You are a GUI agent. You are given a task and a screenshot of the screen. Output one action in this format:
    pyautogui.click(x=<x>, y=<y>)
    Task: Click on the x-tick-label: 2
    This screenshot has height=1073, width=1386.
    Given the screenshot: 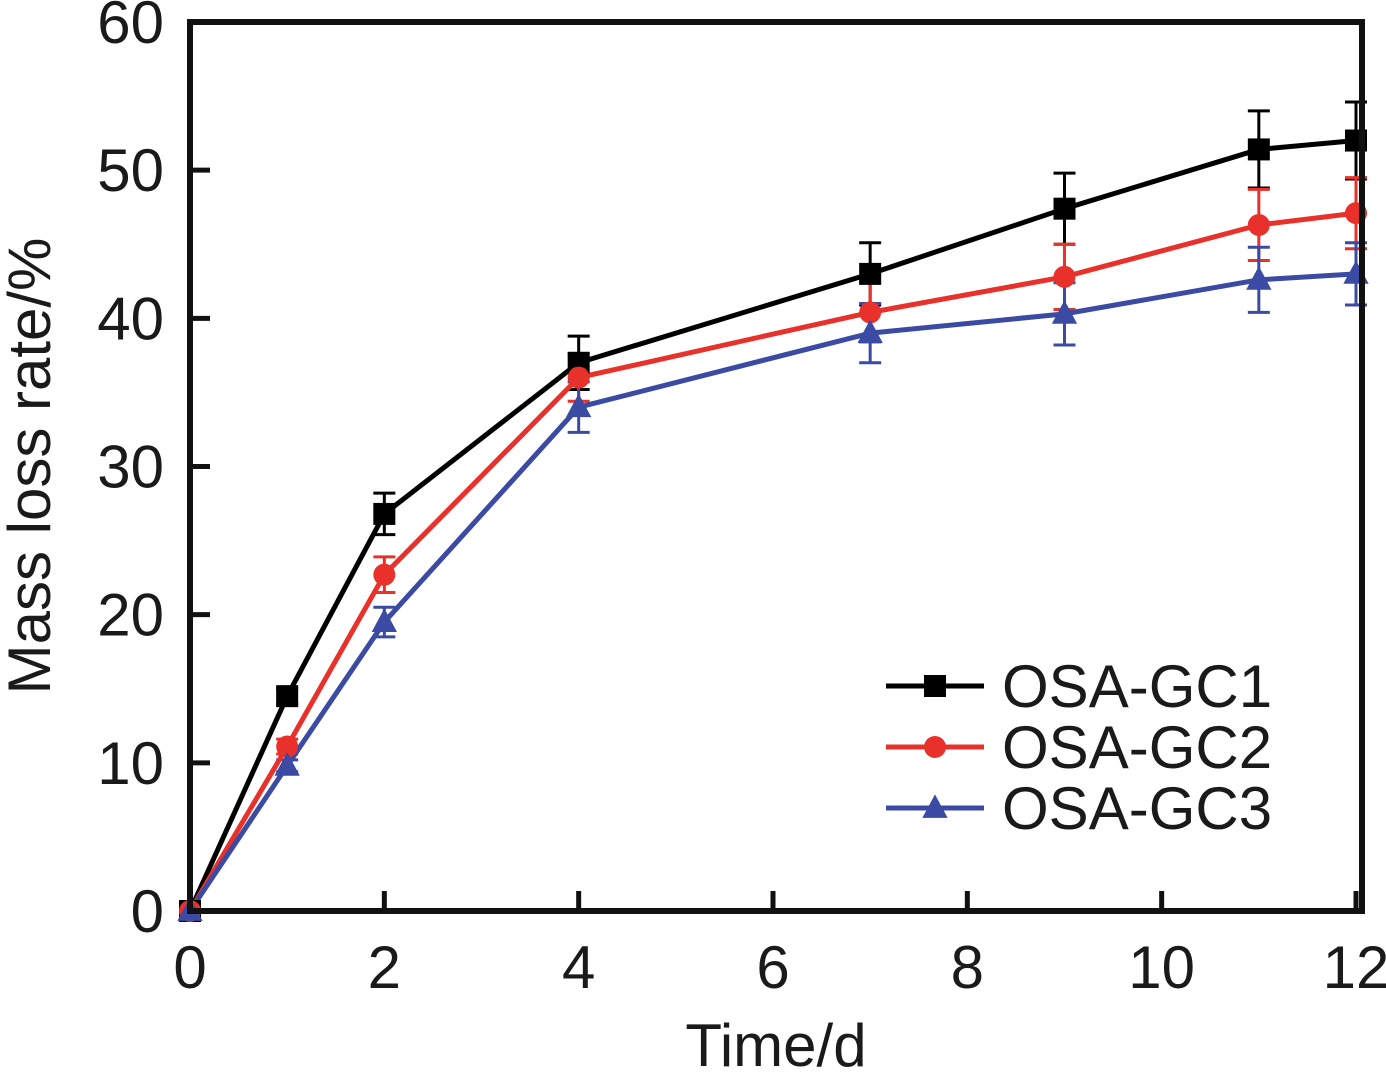 What is the action you would take?
    pyautogui.click(x=384, y=967)
    